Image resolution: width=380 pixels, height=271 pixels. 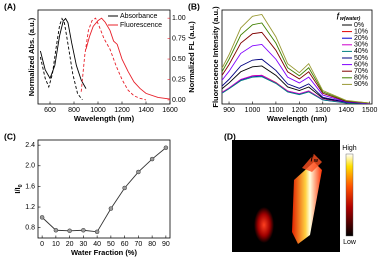 What do you see at coordinates (307, 203) in the screenshot?
I see `tube-glow-bright` at bounding box center [307, 203].